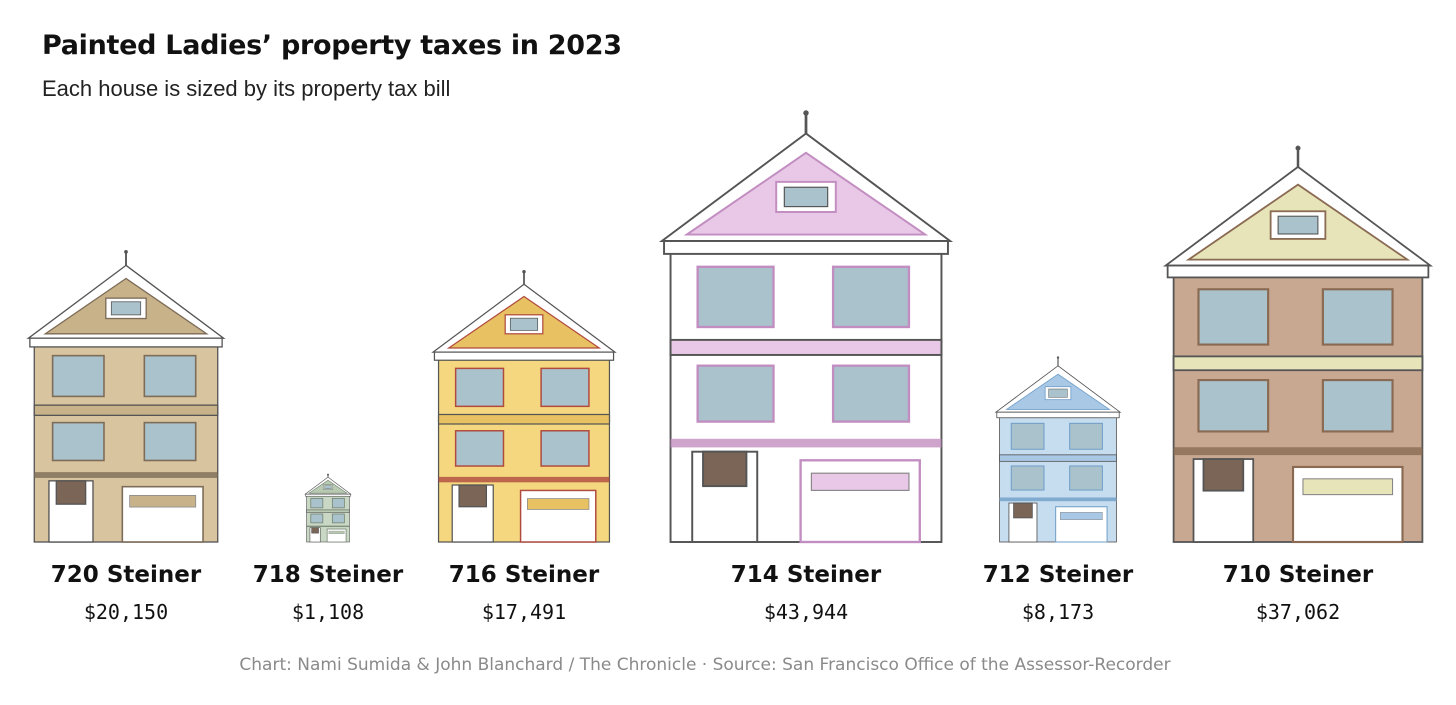 The width and height of the screenshot is (1456, 705). Describe the element at coordinates (1058, 575) in the screenshot. I see `house-label: 712 Steiner` at that location.